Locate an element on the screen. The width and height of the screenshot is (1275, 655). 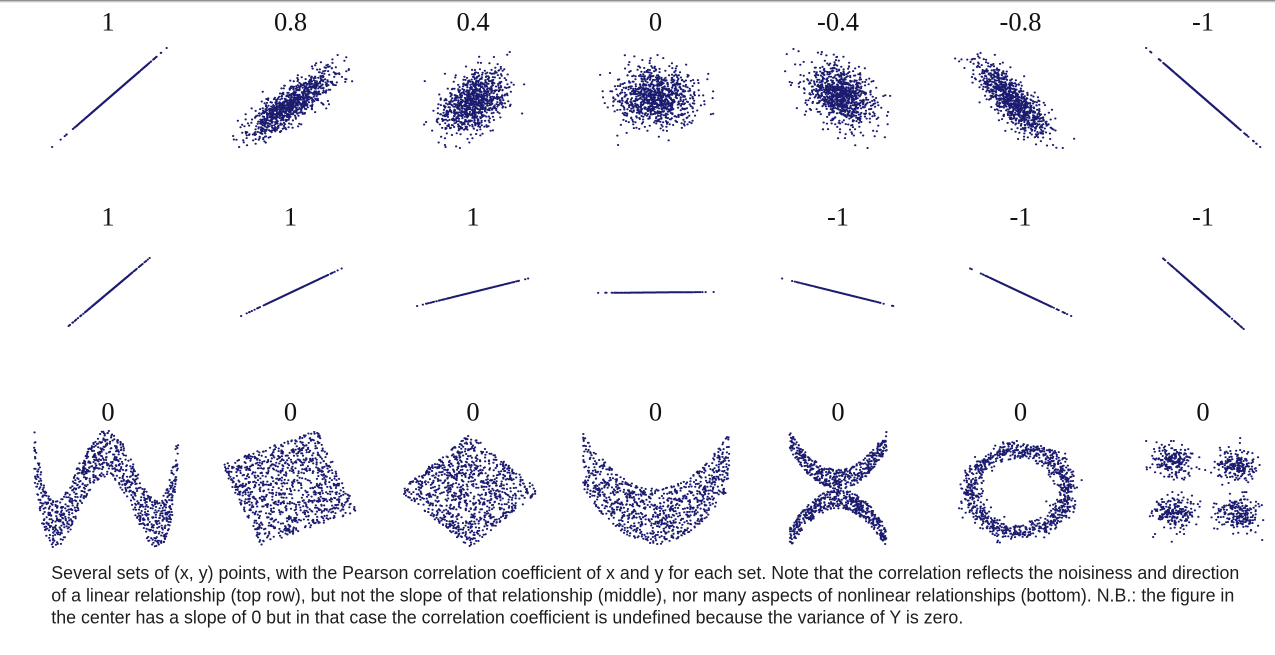
svg-text: 0.8 is located at coordinates (290, 22).